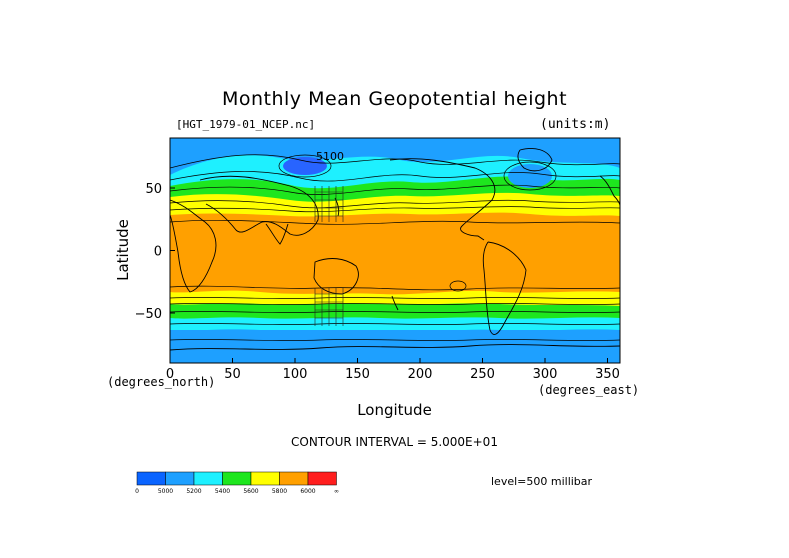 This screenshot has width=789, height=558. What do you see at coordinates (153, 189) in the screenshot?
I see `y-tick-label: 50` at bounding box center [153, 189].